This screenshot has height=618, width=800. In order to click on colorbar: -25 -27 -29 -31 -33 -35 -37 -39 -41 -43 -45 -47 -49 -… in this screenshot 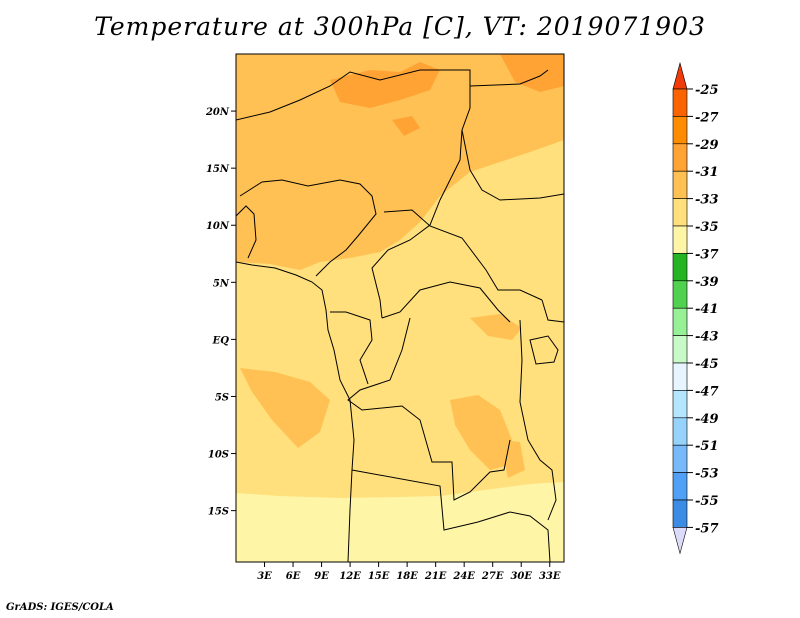, I will do `click(695, 308)`.